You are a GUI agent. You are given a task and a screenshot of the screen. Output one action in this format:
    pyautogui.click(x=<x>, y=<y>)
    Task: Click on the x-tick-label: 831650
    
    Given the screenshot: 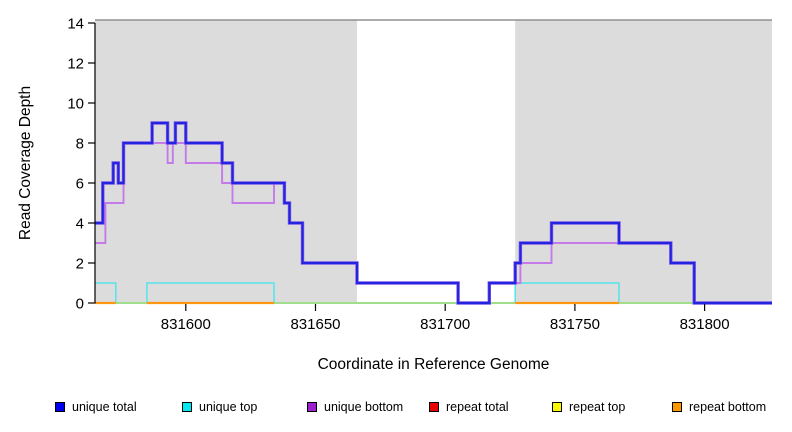 What is the action you would take?
    pyautogui.click(x=315, y=324)
    